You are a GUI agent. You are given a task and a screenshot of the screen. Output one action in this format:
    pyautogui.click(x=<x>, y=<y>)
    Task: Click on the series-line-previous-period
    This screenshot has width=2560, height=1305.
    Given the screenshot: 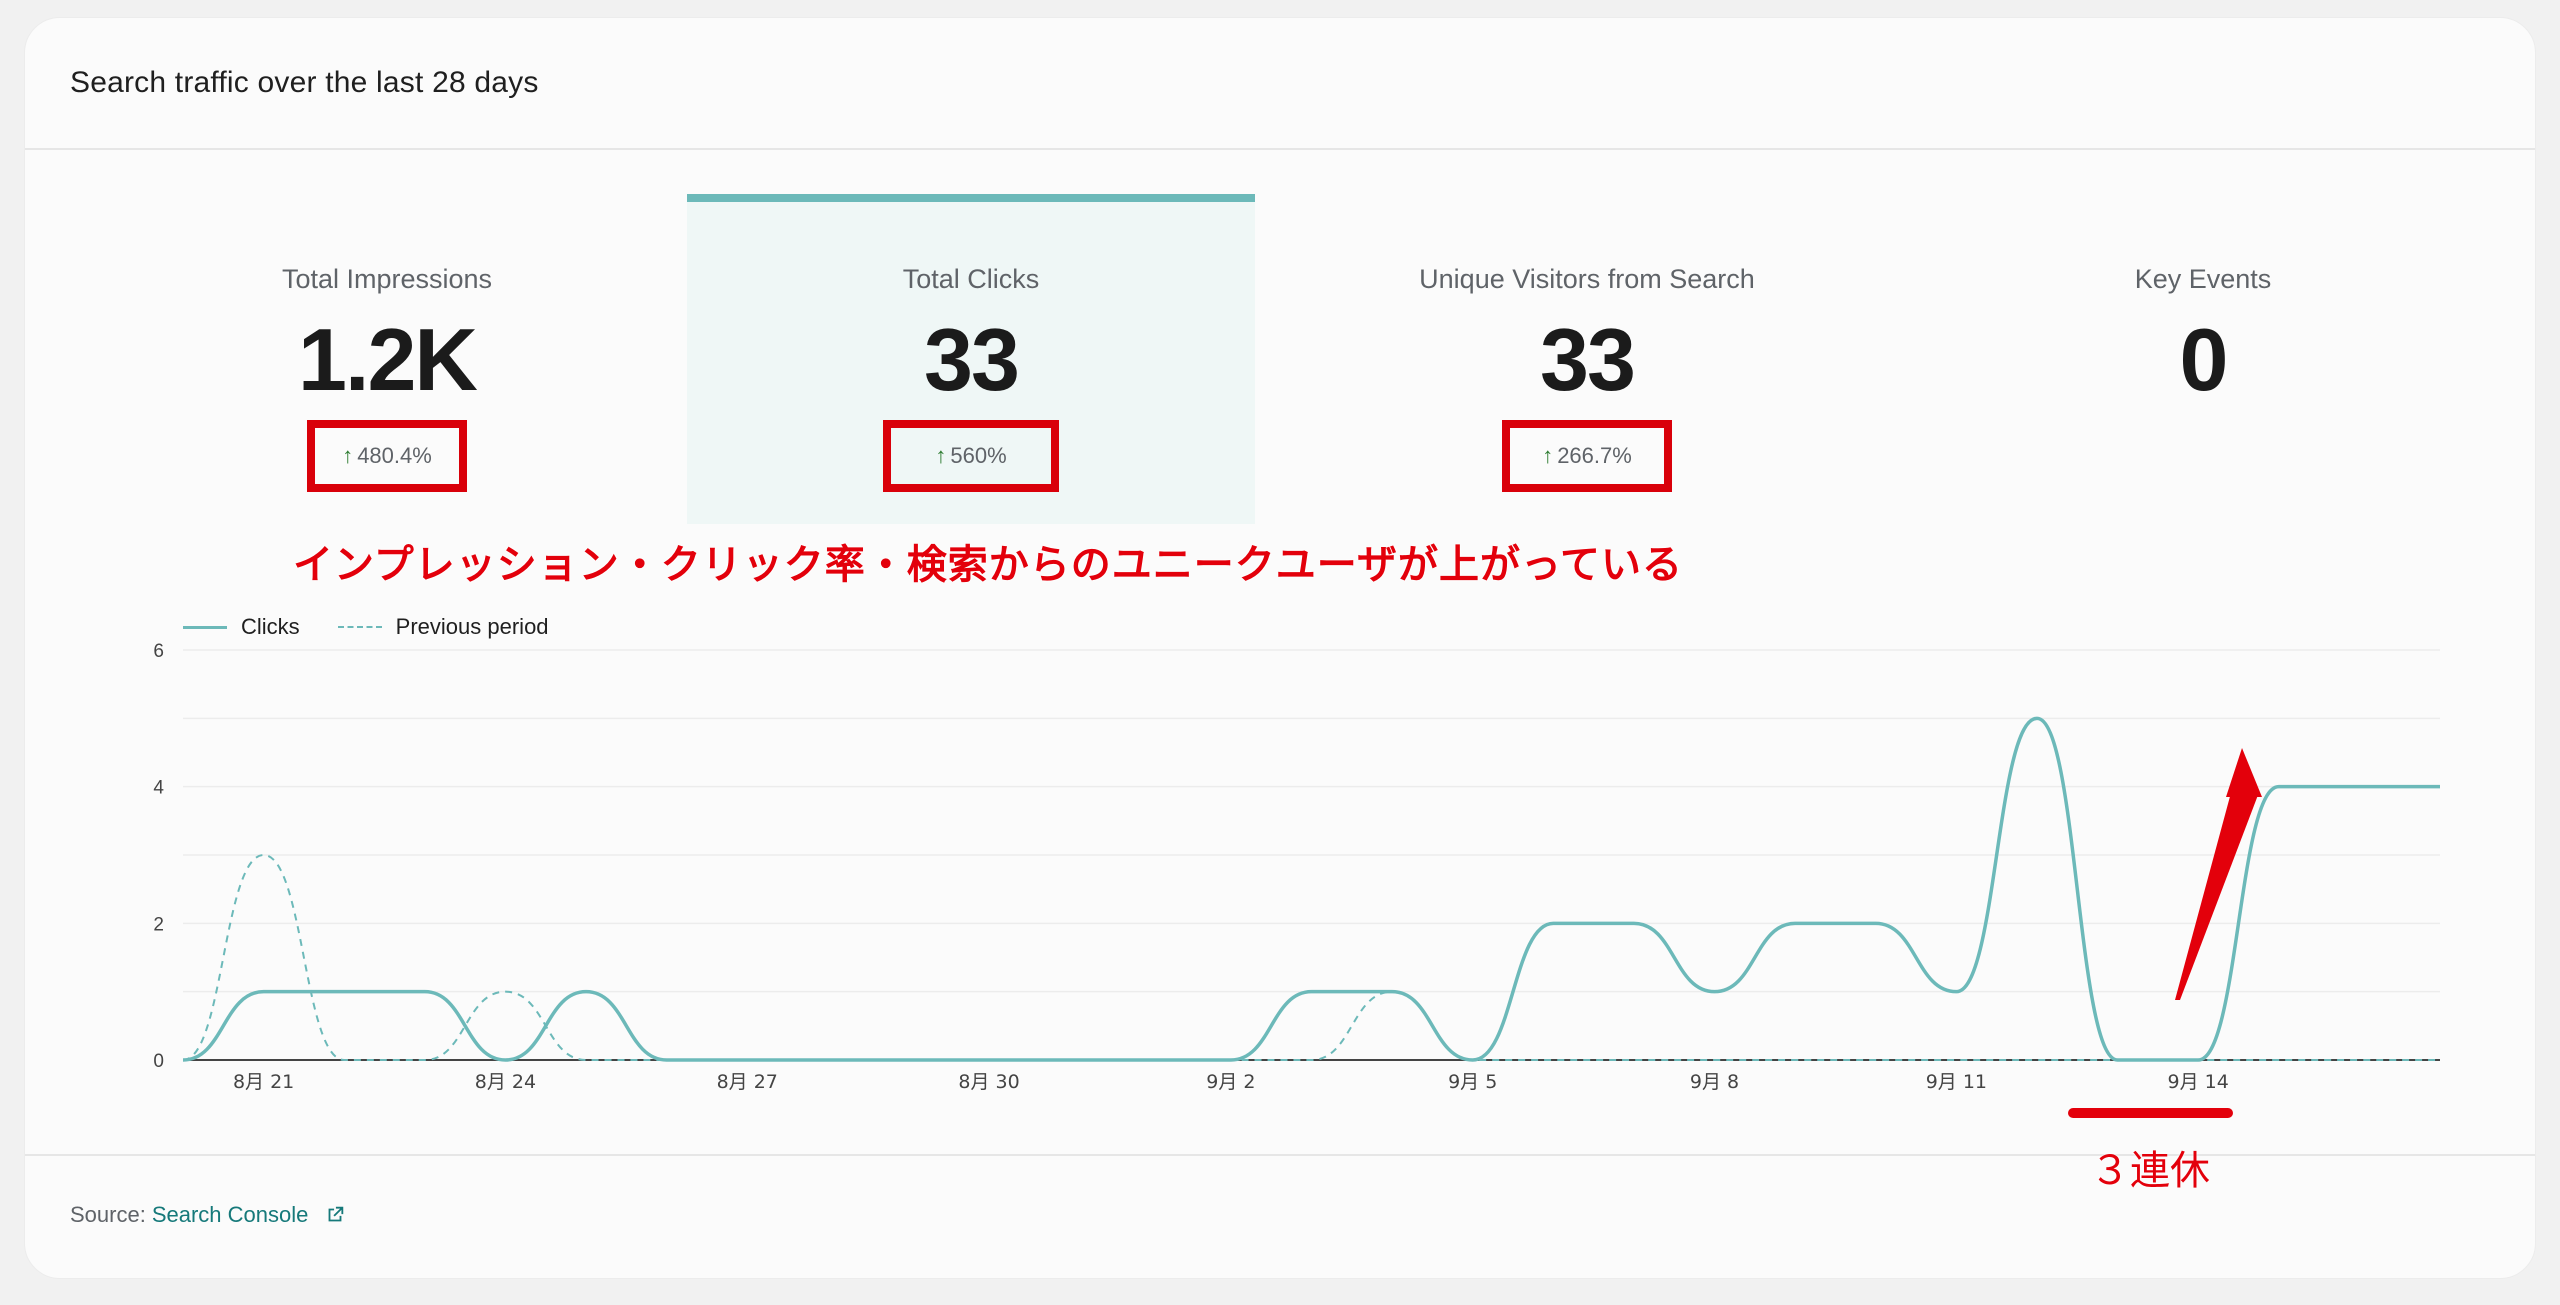 What is the action you would take?
    pyautogui.click(x=1311, y=957)
    